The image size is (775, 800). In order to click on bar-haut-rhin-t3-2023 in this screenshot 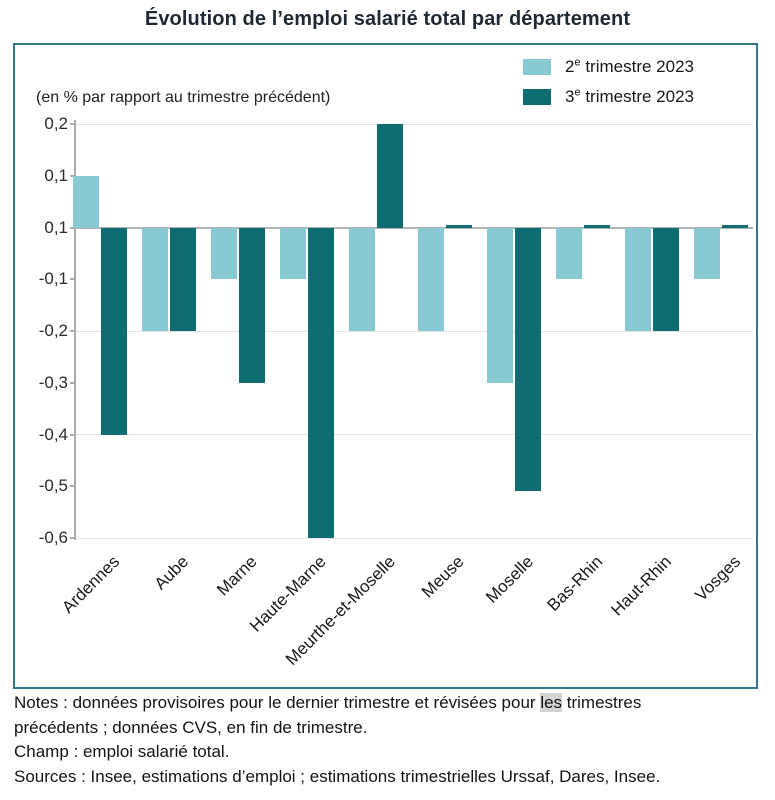, I will do `click(665, 279)`.